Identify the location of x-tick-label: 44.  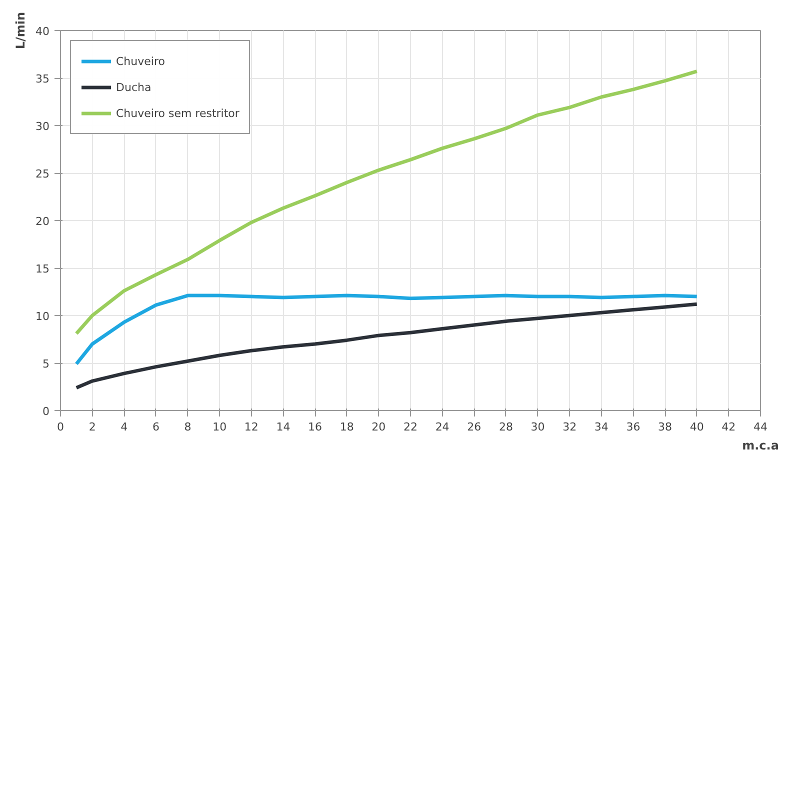
(761, 427).